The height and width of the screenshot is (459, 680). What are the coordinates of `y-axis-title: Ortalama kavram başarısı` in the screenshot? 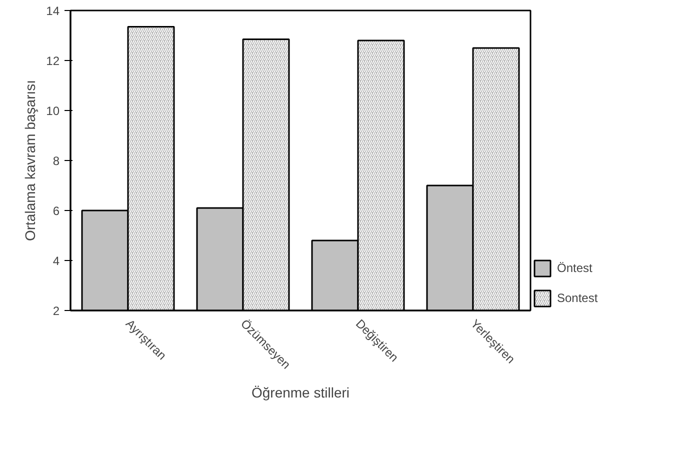 It's located at (30, 161).